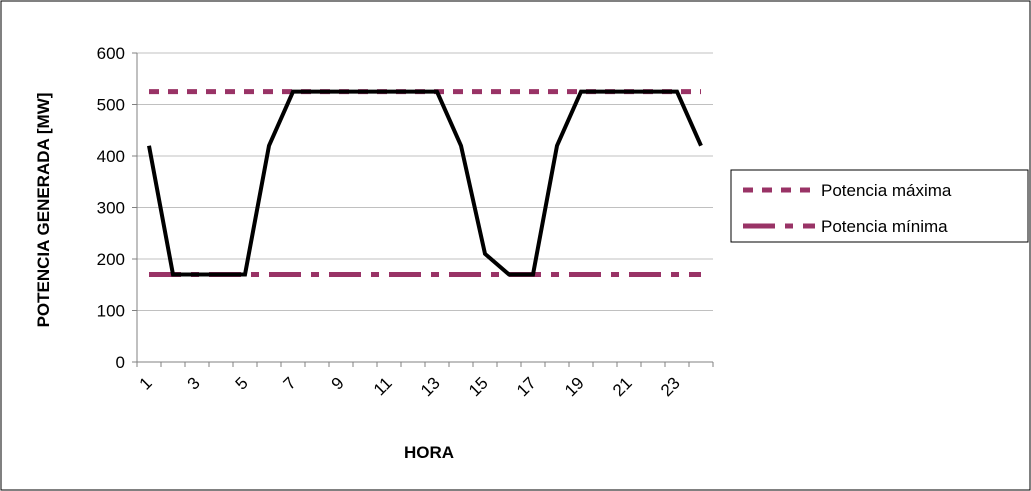 The image size is (1031, 491). What do you see at coordinates (111, 53) in the screenshot?
I see `y-tick-label: 600` at bounding box center [111, 53].